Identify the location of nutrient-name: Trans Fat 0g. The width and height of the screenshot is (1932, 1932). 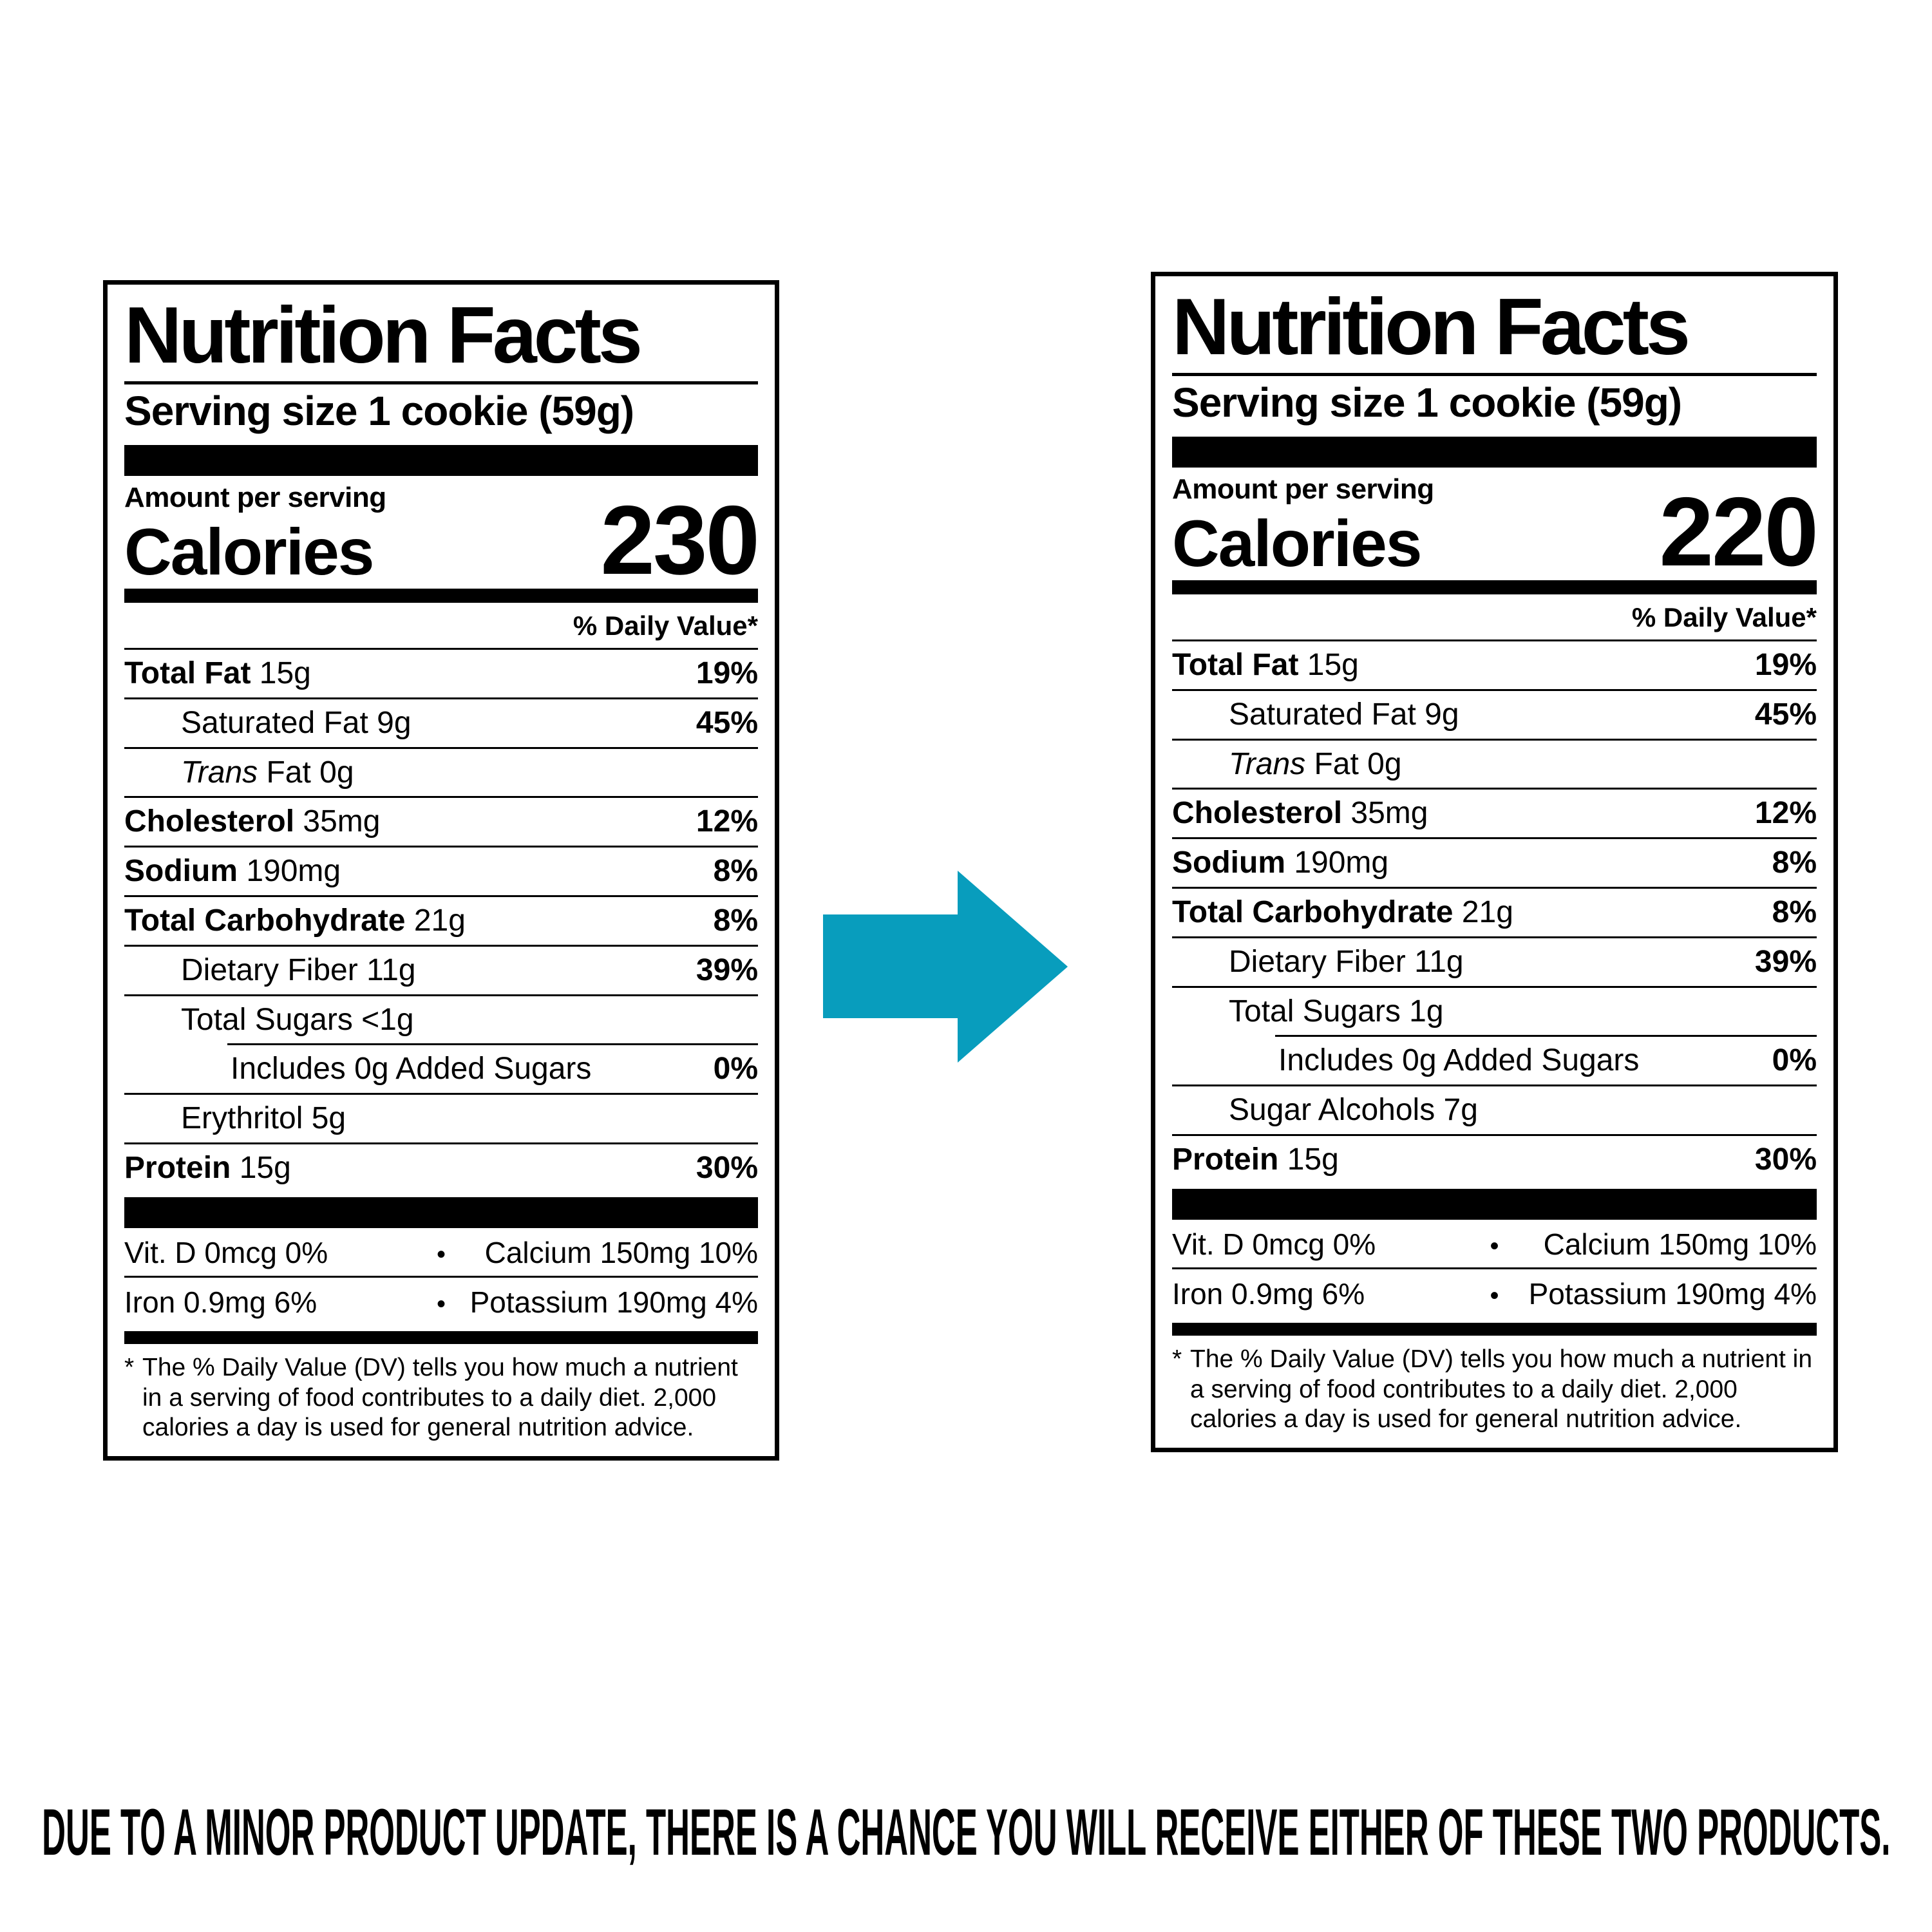
(239, 773).